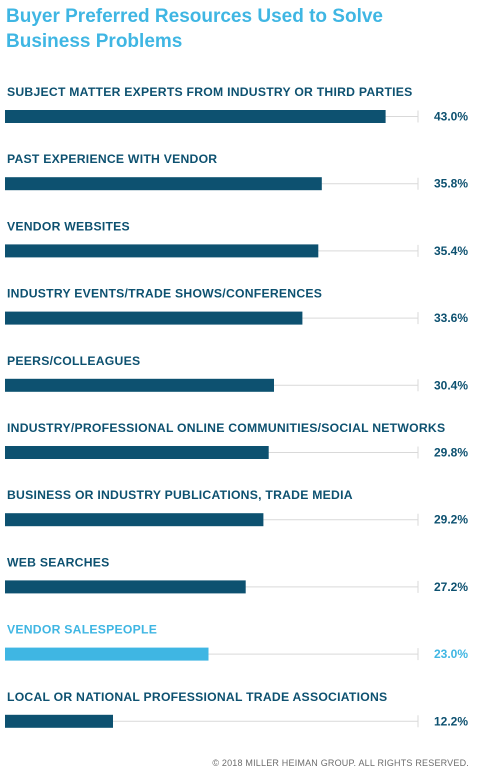  I want to click on value-label: 43.0%, so click(451, 117).